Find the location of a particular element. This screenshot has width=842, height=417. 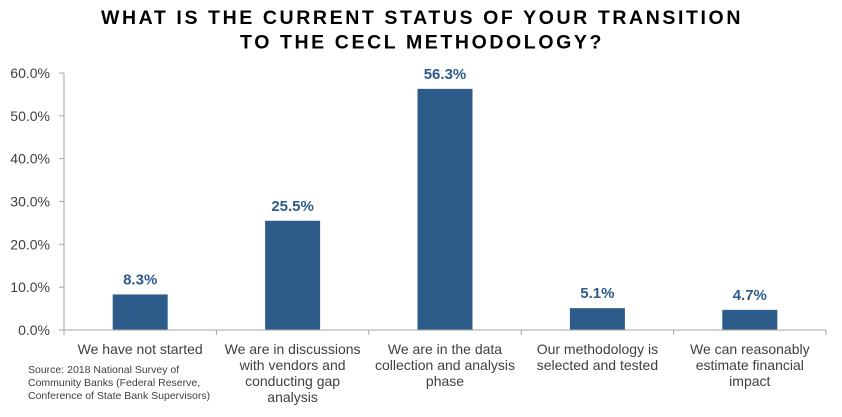

y-tick-label: 50.0% is located at coordinates (30, 116).